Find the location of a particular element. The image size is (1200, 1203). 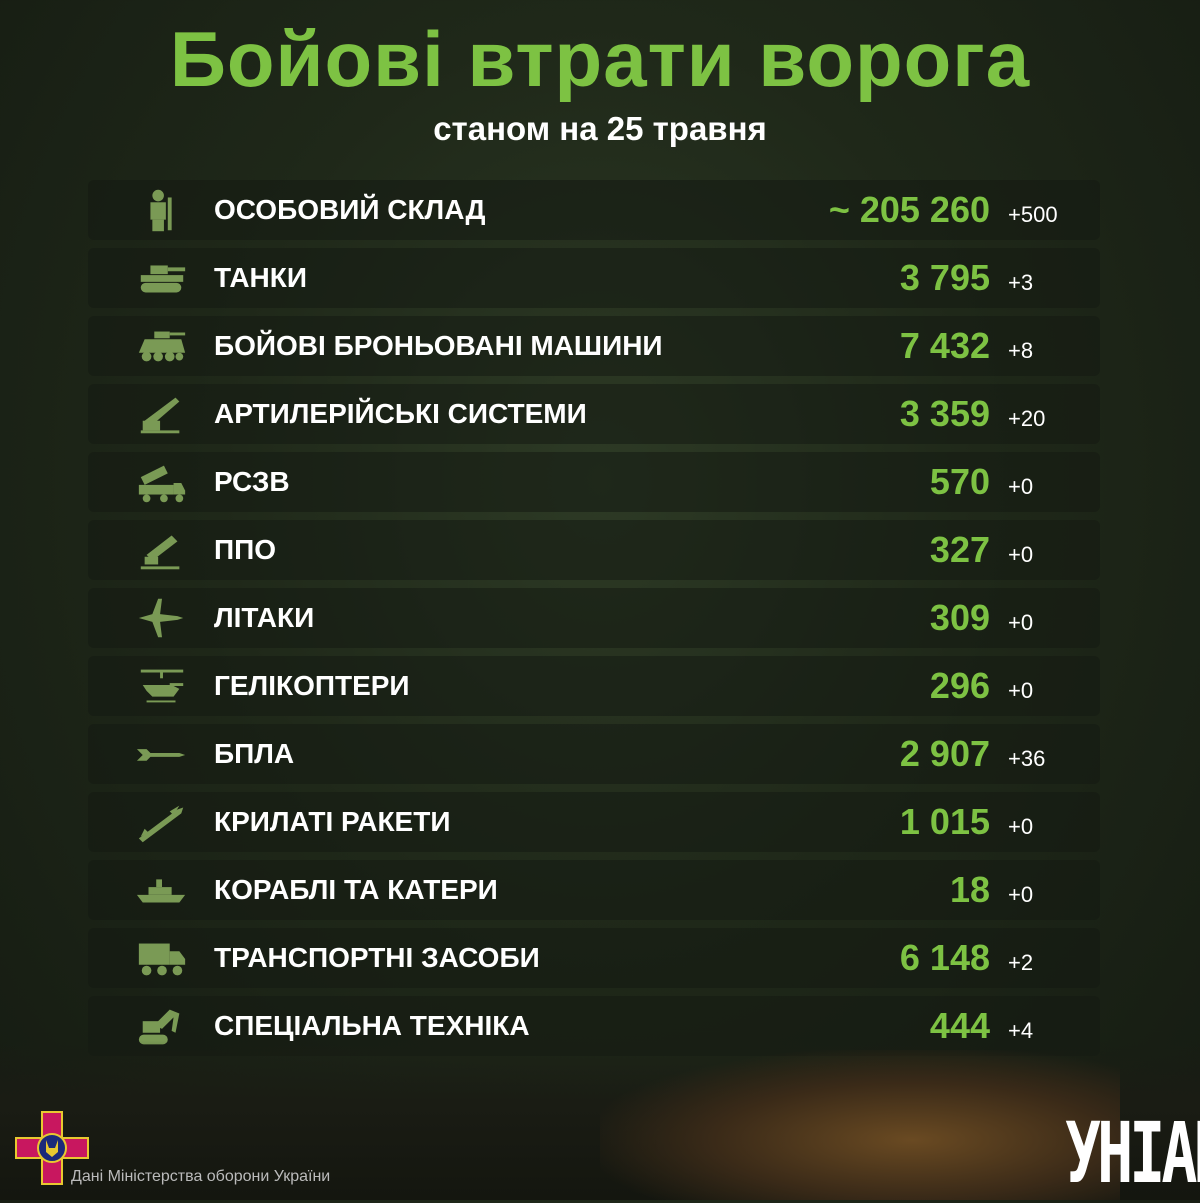

loss-total: 2 907 is located at coordinates (944, 753).